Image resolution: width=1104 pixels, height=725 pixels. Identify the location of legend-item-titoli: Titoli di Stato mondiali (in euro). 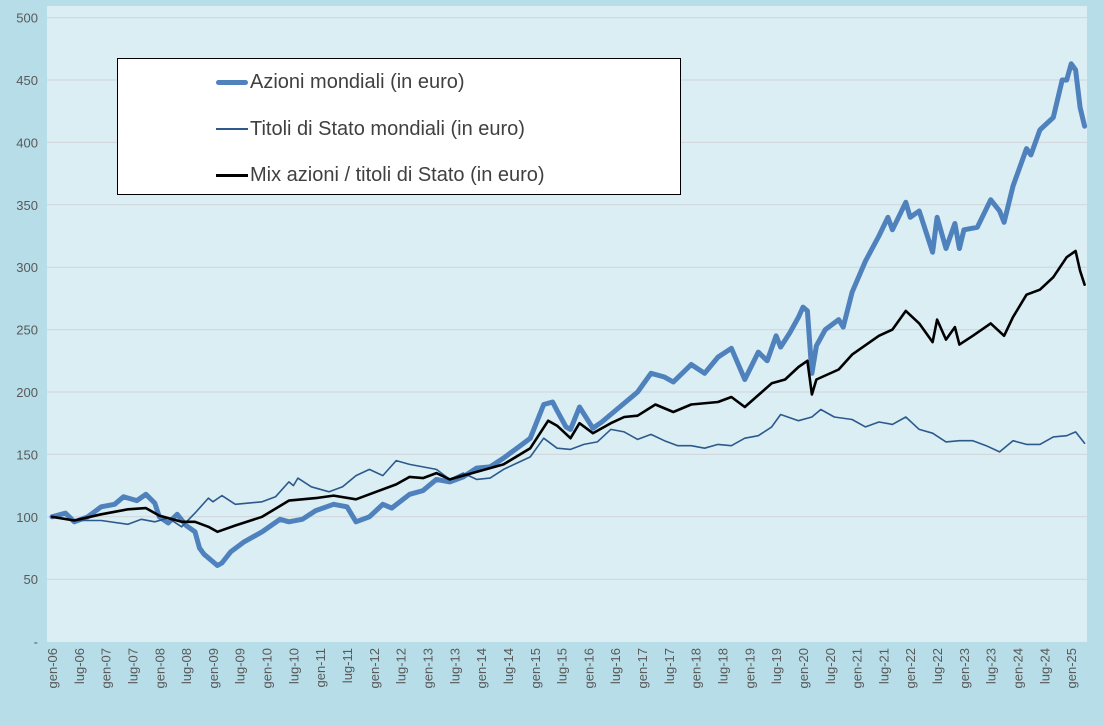
(370, 129).